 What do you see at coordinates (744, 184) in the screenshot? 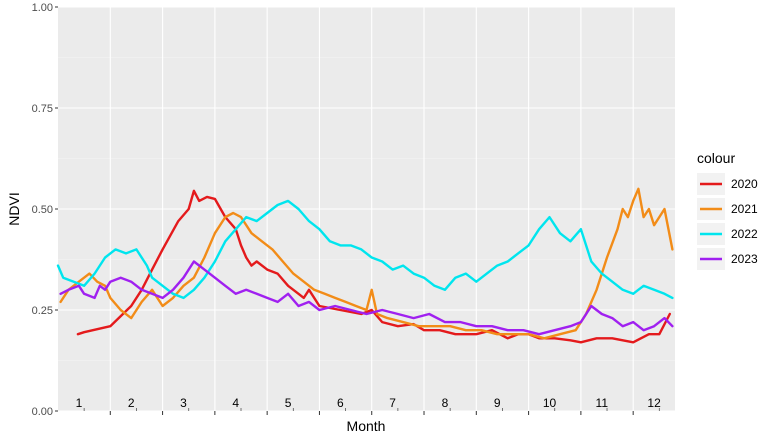
I see `legend-label-2020: 2020` at bounding box center [744, 184].